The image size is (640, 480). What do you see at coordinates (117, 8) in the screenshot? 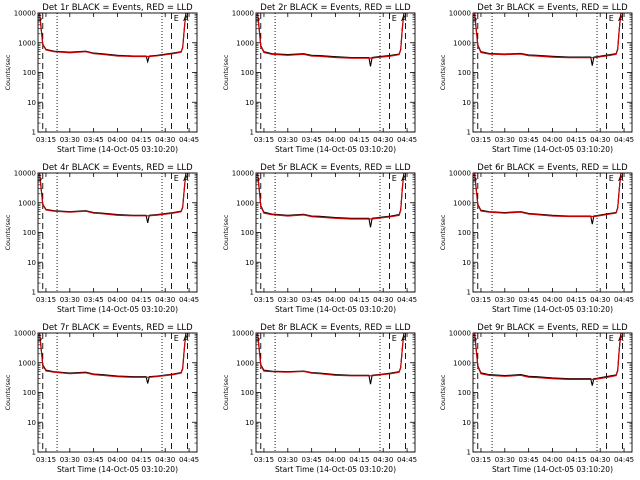
I see `chart-title: Det 1r BLACK = Events, RED = LLD` at bounding box center [117, 8].